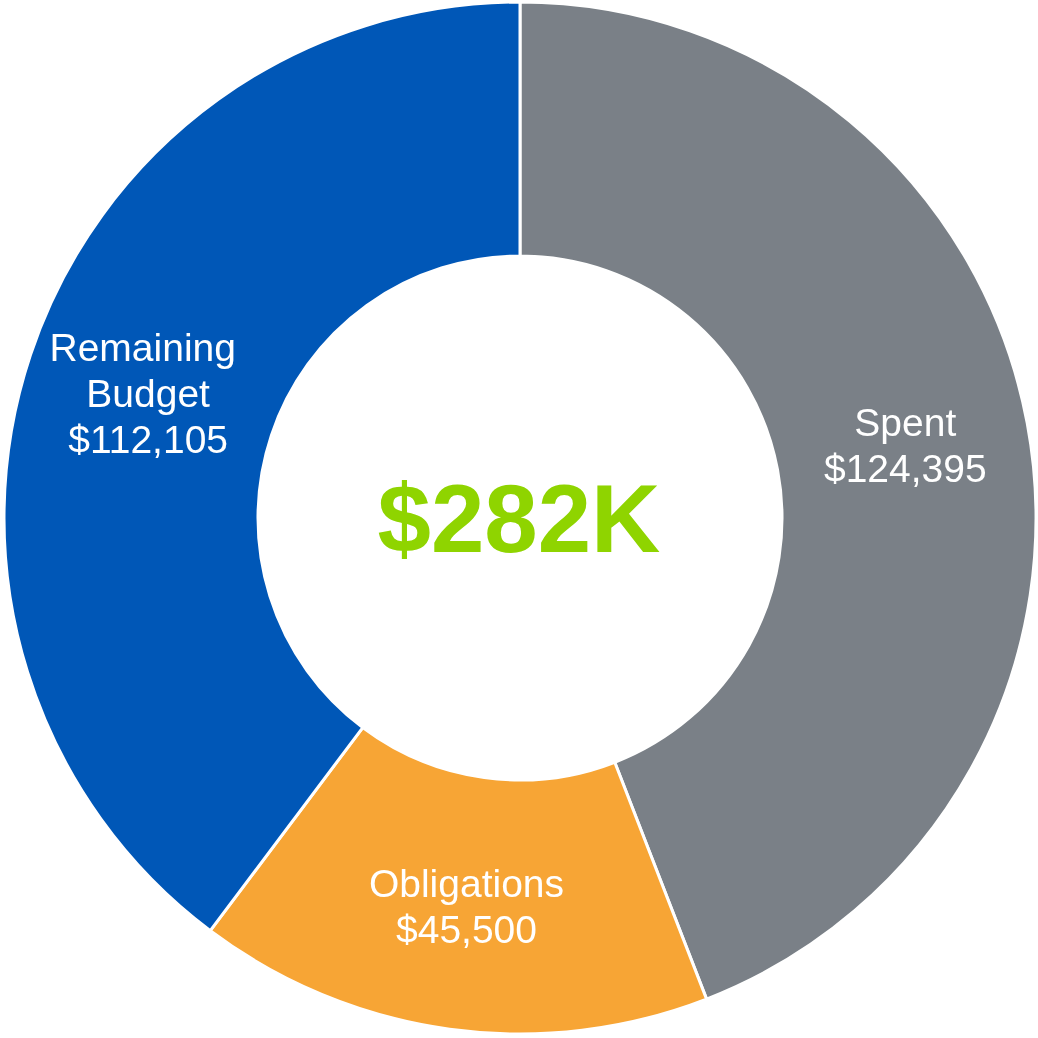 Image resolution: width=1038 pixels, height=1038 pixels. What do you see at coordinates (148, 440) in the screenshot?
I see `data-label: $112,105` at bounding box center [148, 440].